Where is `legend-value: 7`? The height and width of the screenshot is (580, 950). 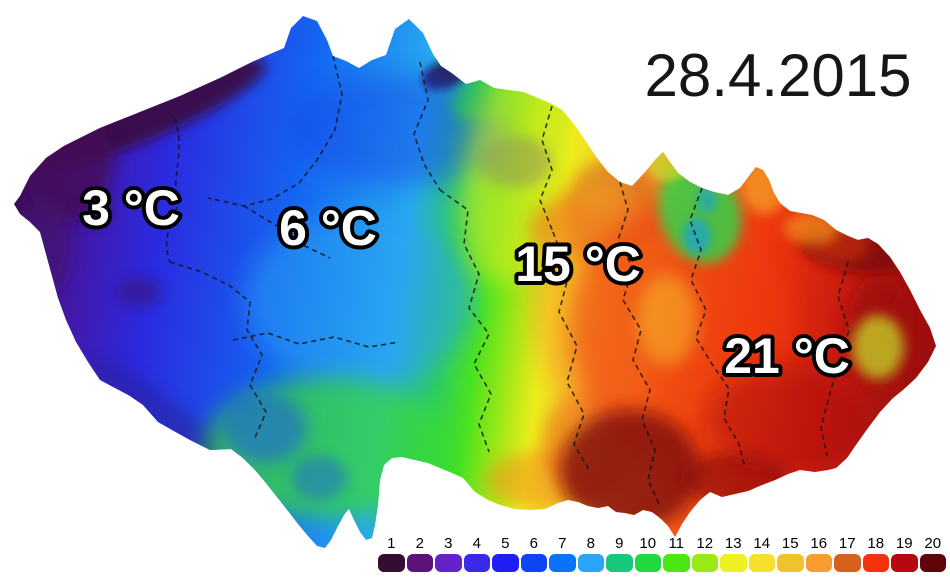 legend-value: 7 is located at coordinates (562, 543).